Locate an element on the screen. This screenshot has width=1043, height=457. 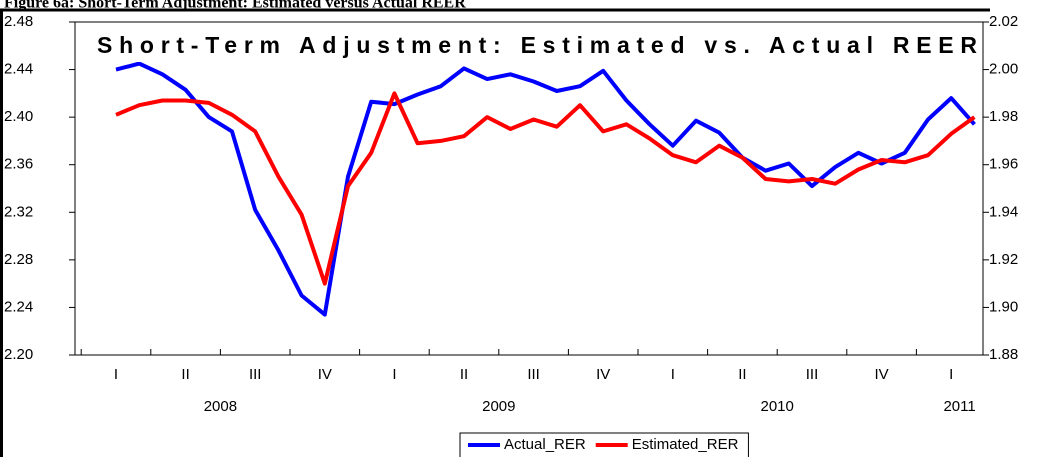
y2-tick-label: 1.88 is located at coordinates (1003, 354).